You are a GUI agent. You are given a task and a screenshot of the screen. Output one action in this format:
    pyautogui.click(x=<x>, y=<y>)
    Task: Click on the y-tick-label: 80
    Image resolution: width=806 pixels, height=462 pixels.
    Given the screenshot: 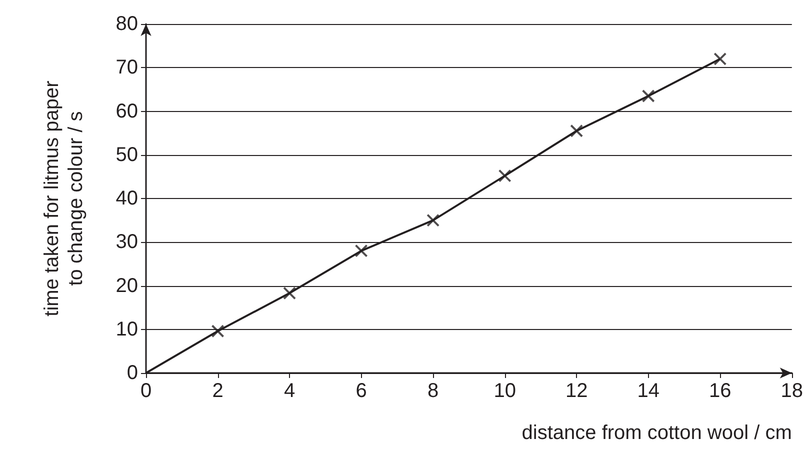 What is the action you would take?
    pyautogui.click(x=127, y=24)
    